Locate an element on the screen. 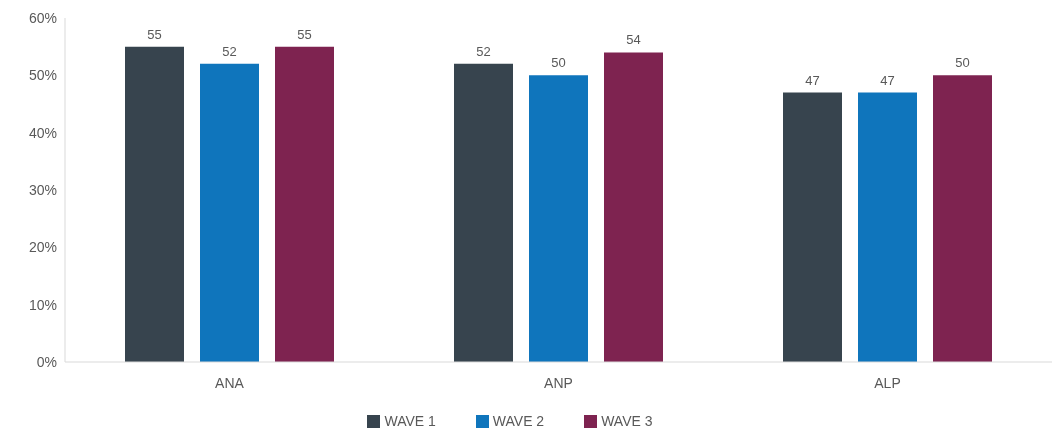 This screenshot has height=438, width=1060. y-tick-label: 0% is located at coordinates (46, 361).